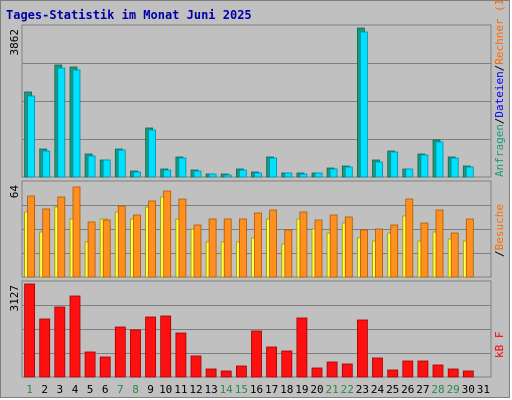 This screenshot has height=400, width=512. Describe the element at coordinates (14, 42) in the screenshot. I see `ytick-requests: 3862` at that location.